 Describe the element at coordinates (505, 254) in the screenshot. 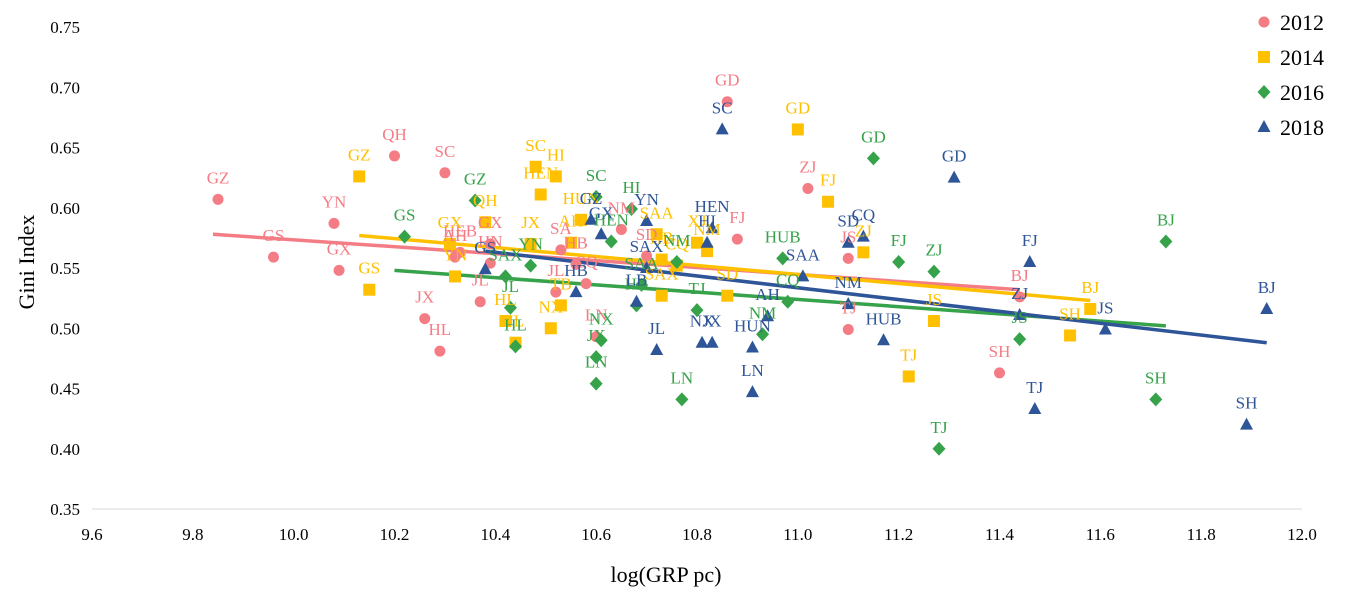

I see `point-label-2016: SAX` at that location.